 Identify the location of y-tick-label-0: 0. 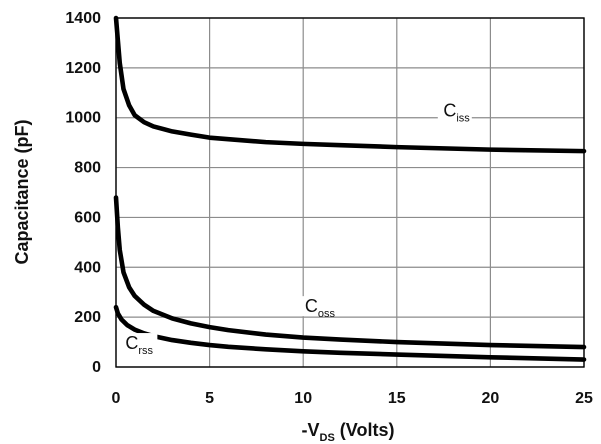
(96, 367).